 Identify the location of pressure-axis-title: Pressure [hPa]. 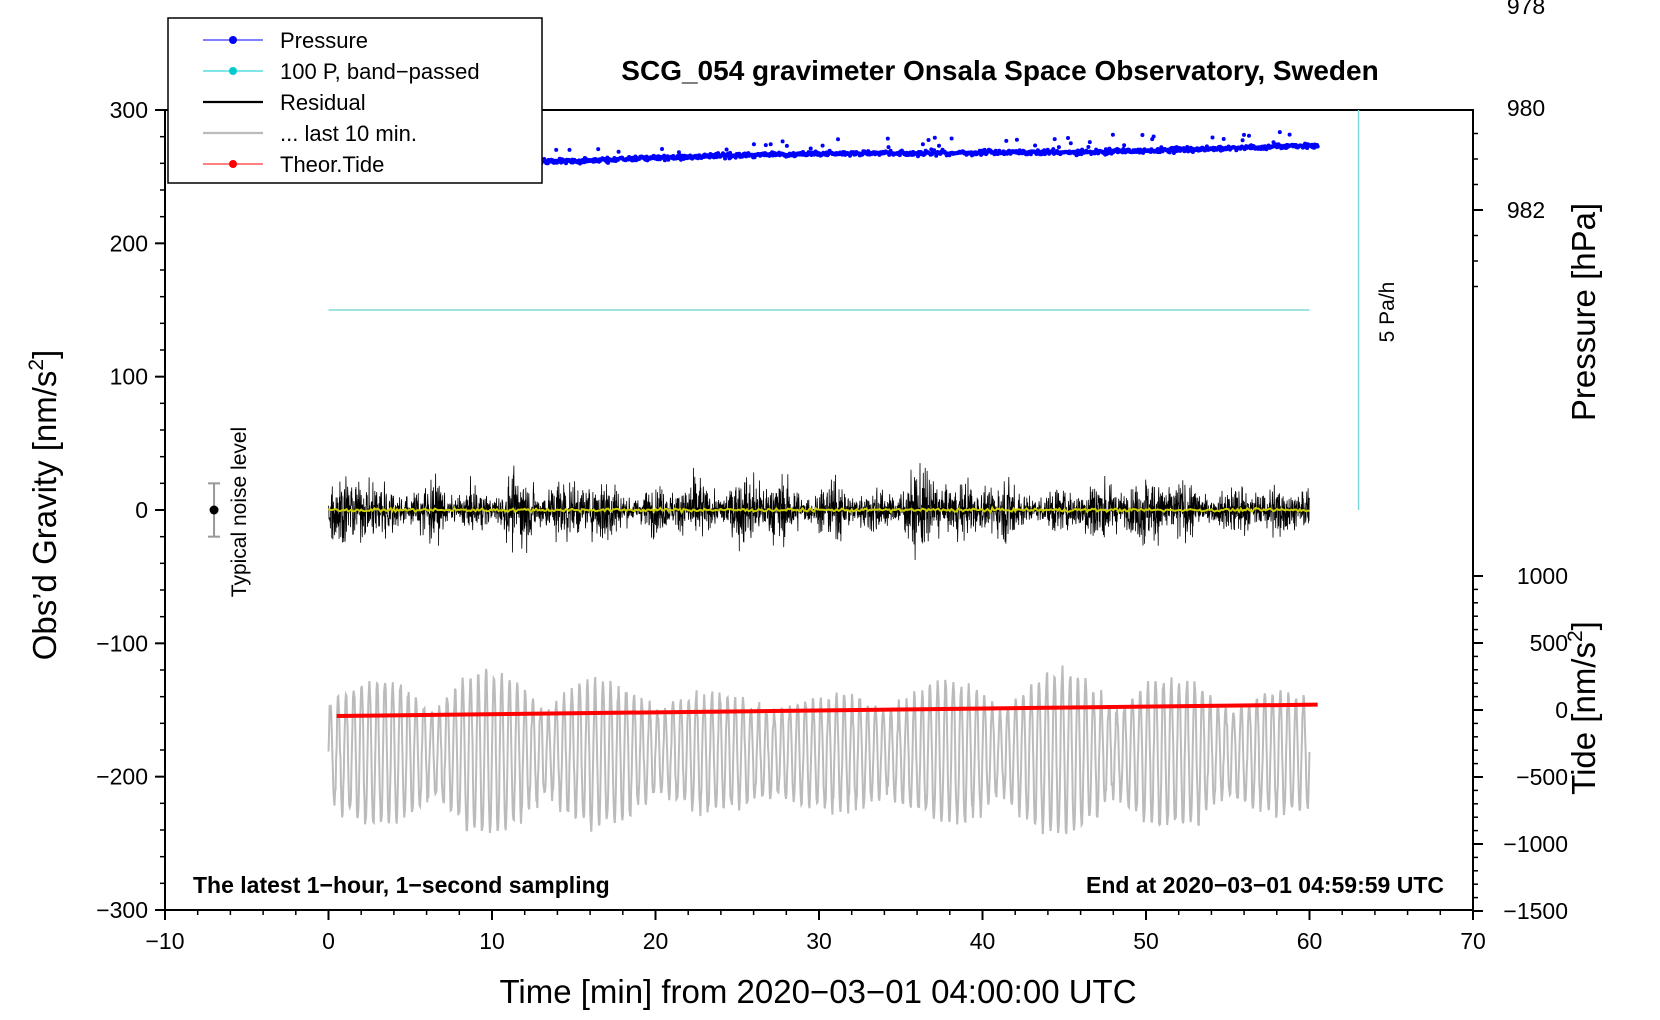
(1583, 312).